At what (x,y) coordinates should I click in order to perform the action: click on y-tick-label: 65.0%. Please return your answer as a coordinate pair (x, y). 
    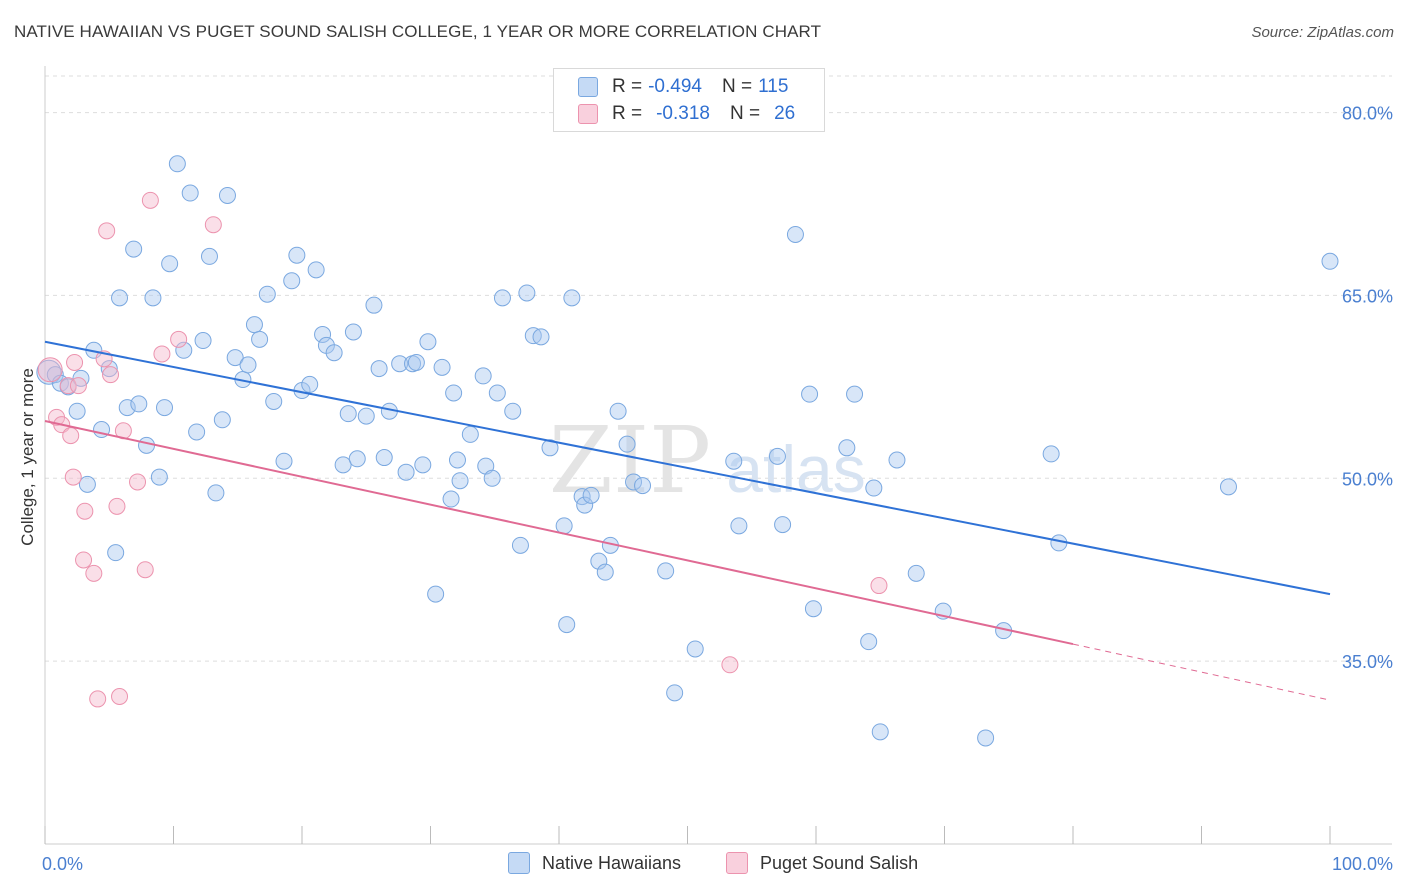
    Looking at the image, I should click on (1367, 296).